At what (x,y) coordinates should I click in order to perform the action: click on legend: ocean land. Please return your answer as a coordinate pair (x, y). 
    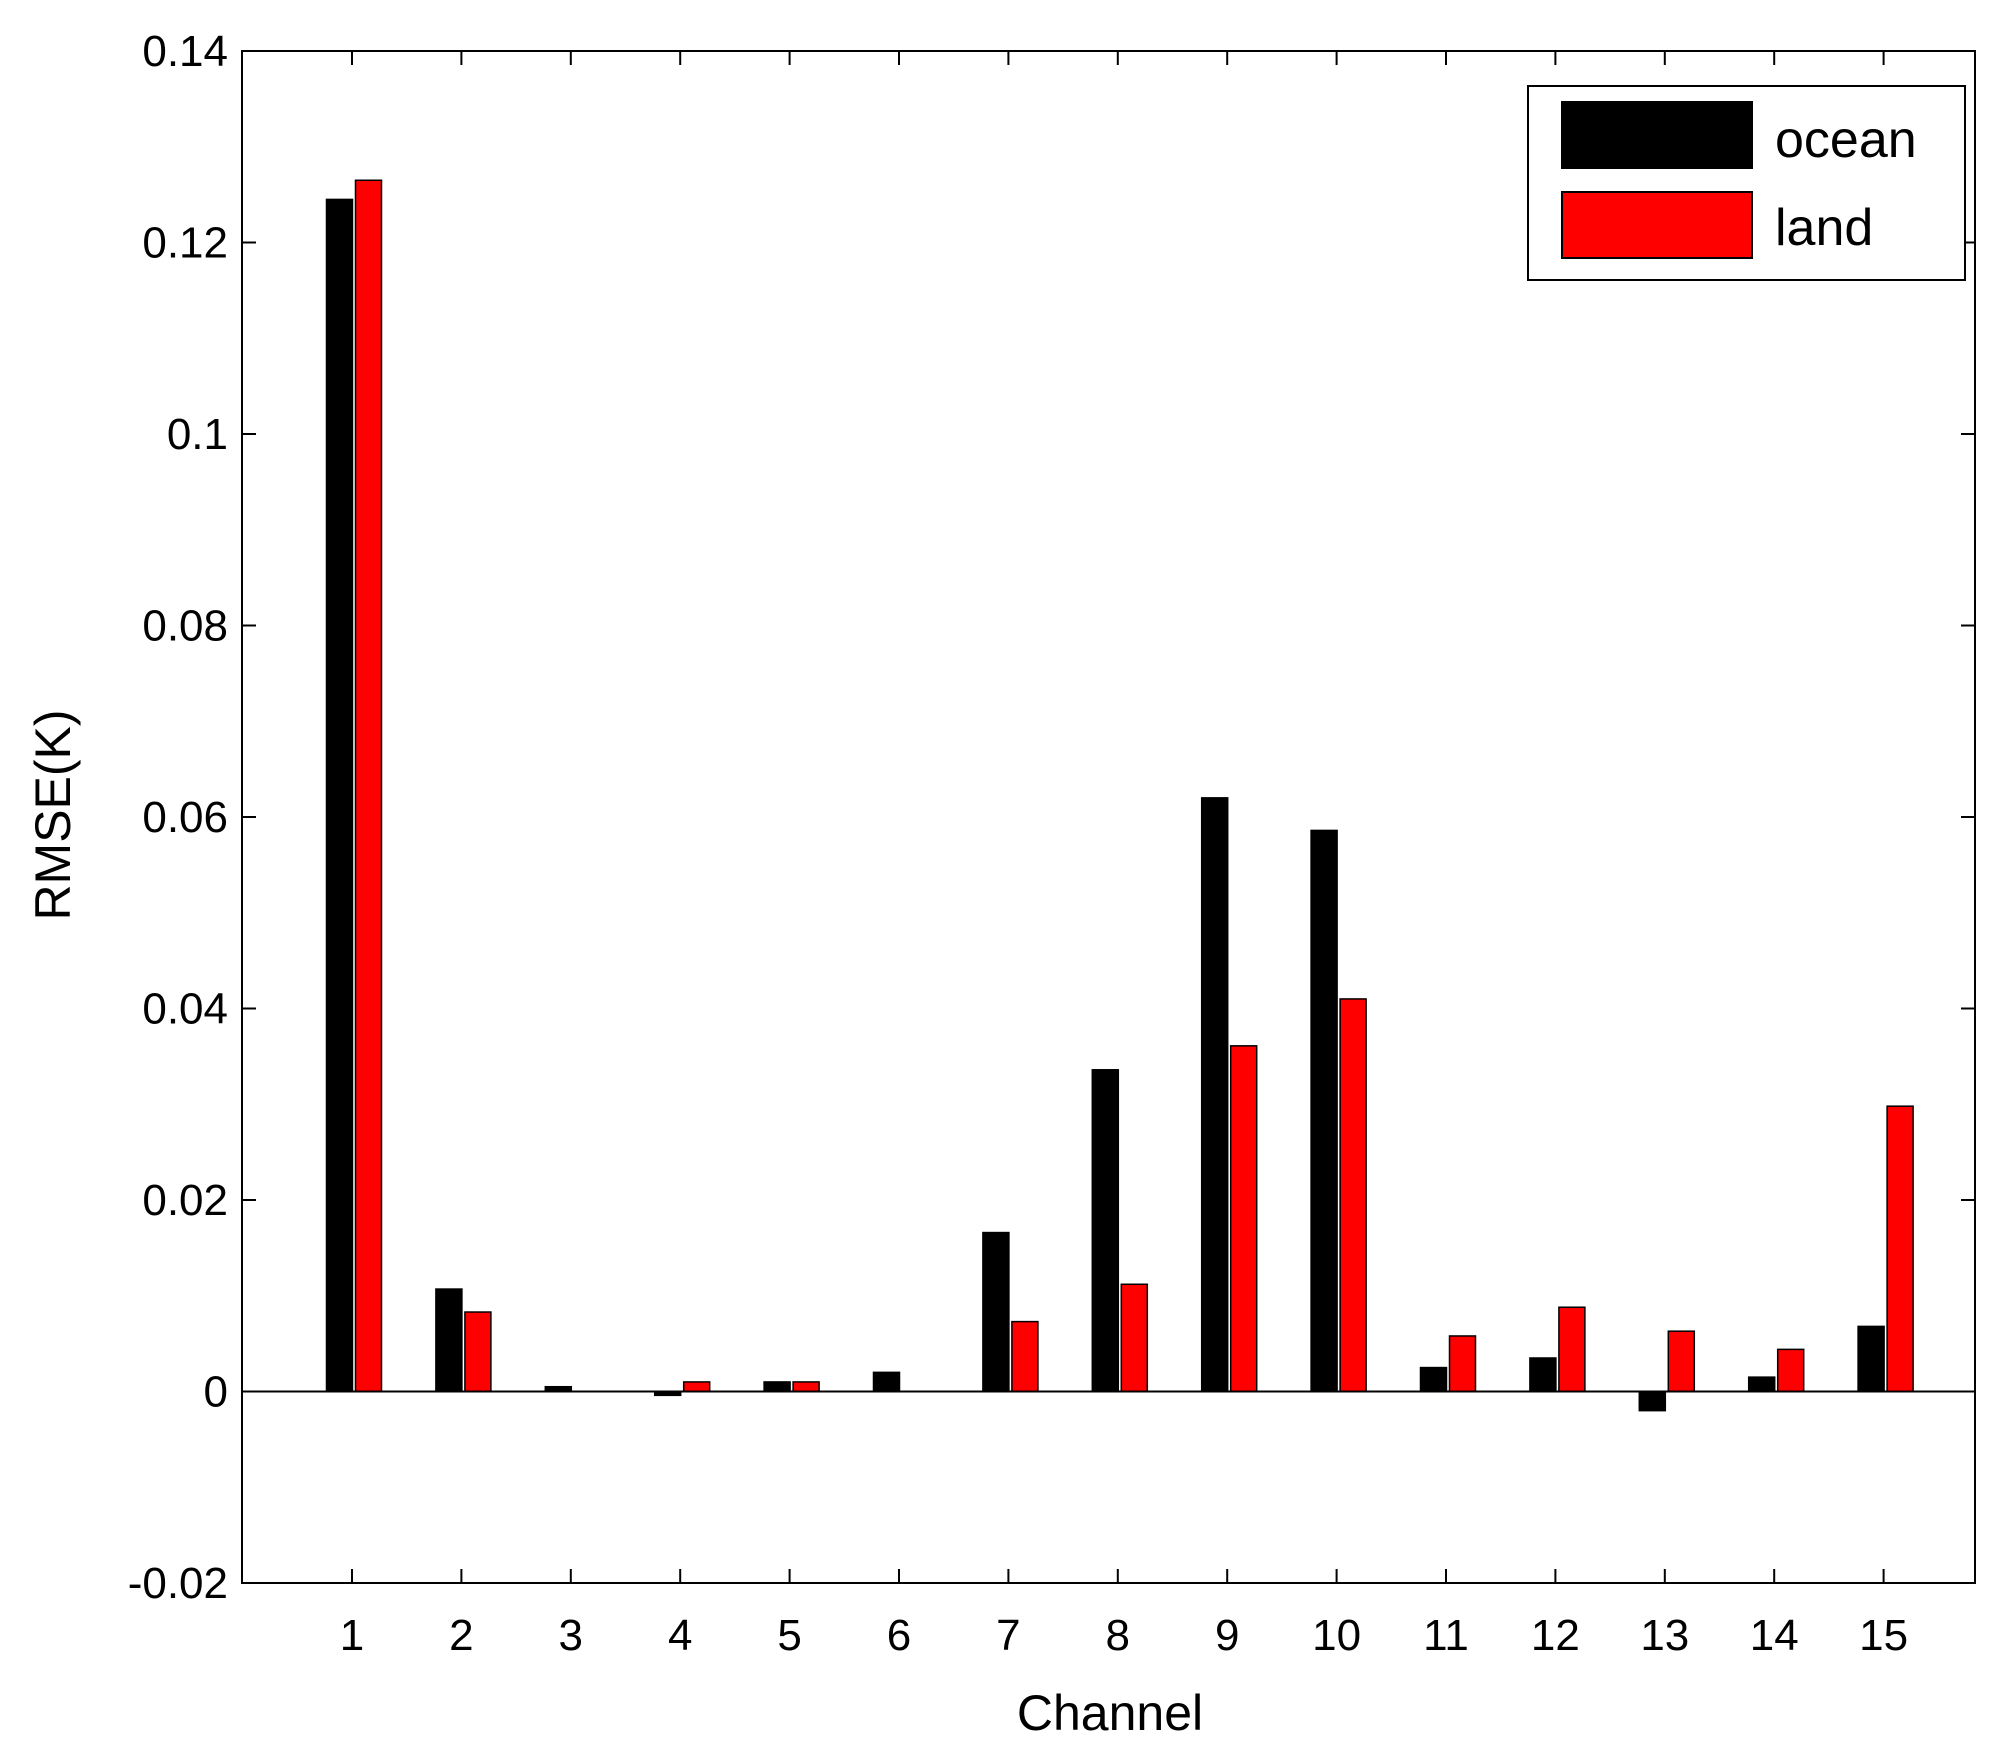
    Looking at the image, I should click on (1746, 183).